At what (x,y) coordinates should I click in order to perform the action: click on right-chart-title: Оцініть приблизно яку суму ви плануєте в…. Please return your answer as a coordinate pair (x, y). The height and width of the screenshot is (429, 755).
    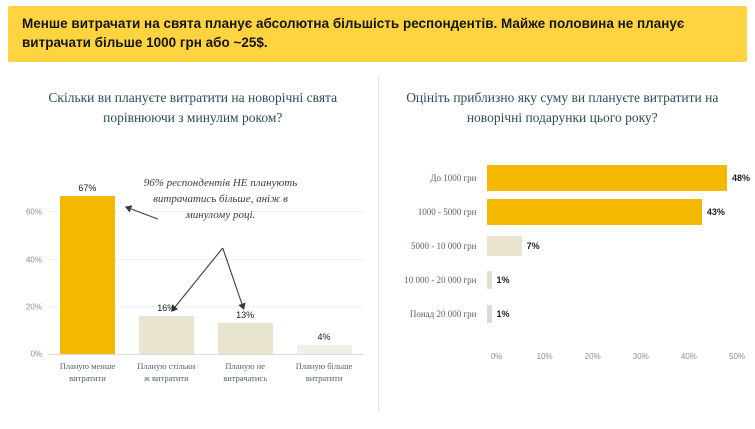
    Looking at the image, I should click on (562, 108).